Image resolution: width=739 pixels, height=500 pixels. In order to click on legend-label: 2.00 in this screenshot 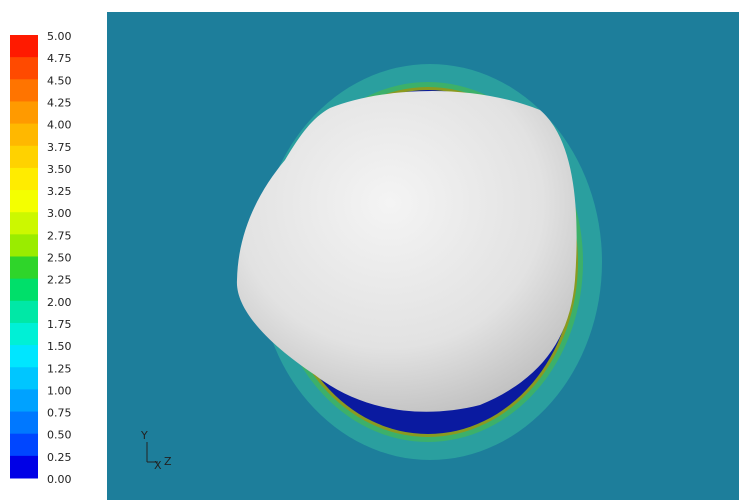, I will do `click(59, 302)`.